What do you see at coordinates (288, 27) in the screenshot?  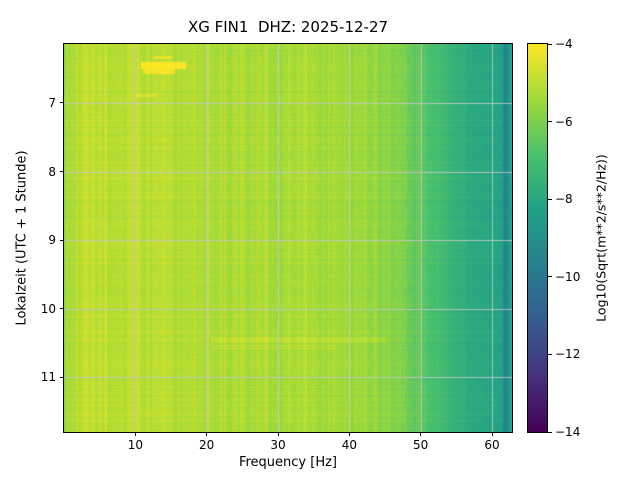 I see `chart-title: XG FIN1 DHZ: 2025-12-27` at bounding box center [288, 27].